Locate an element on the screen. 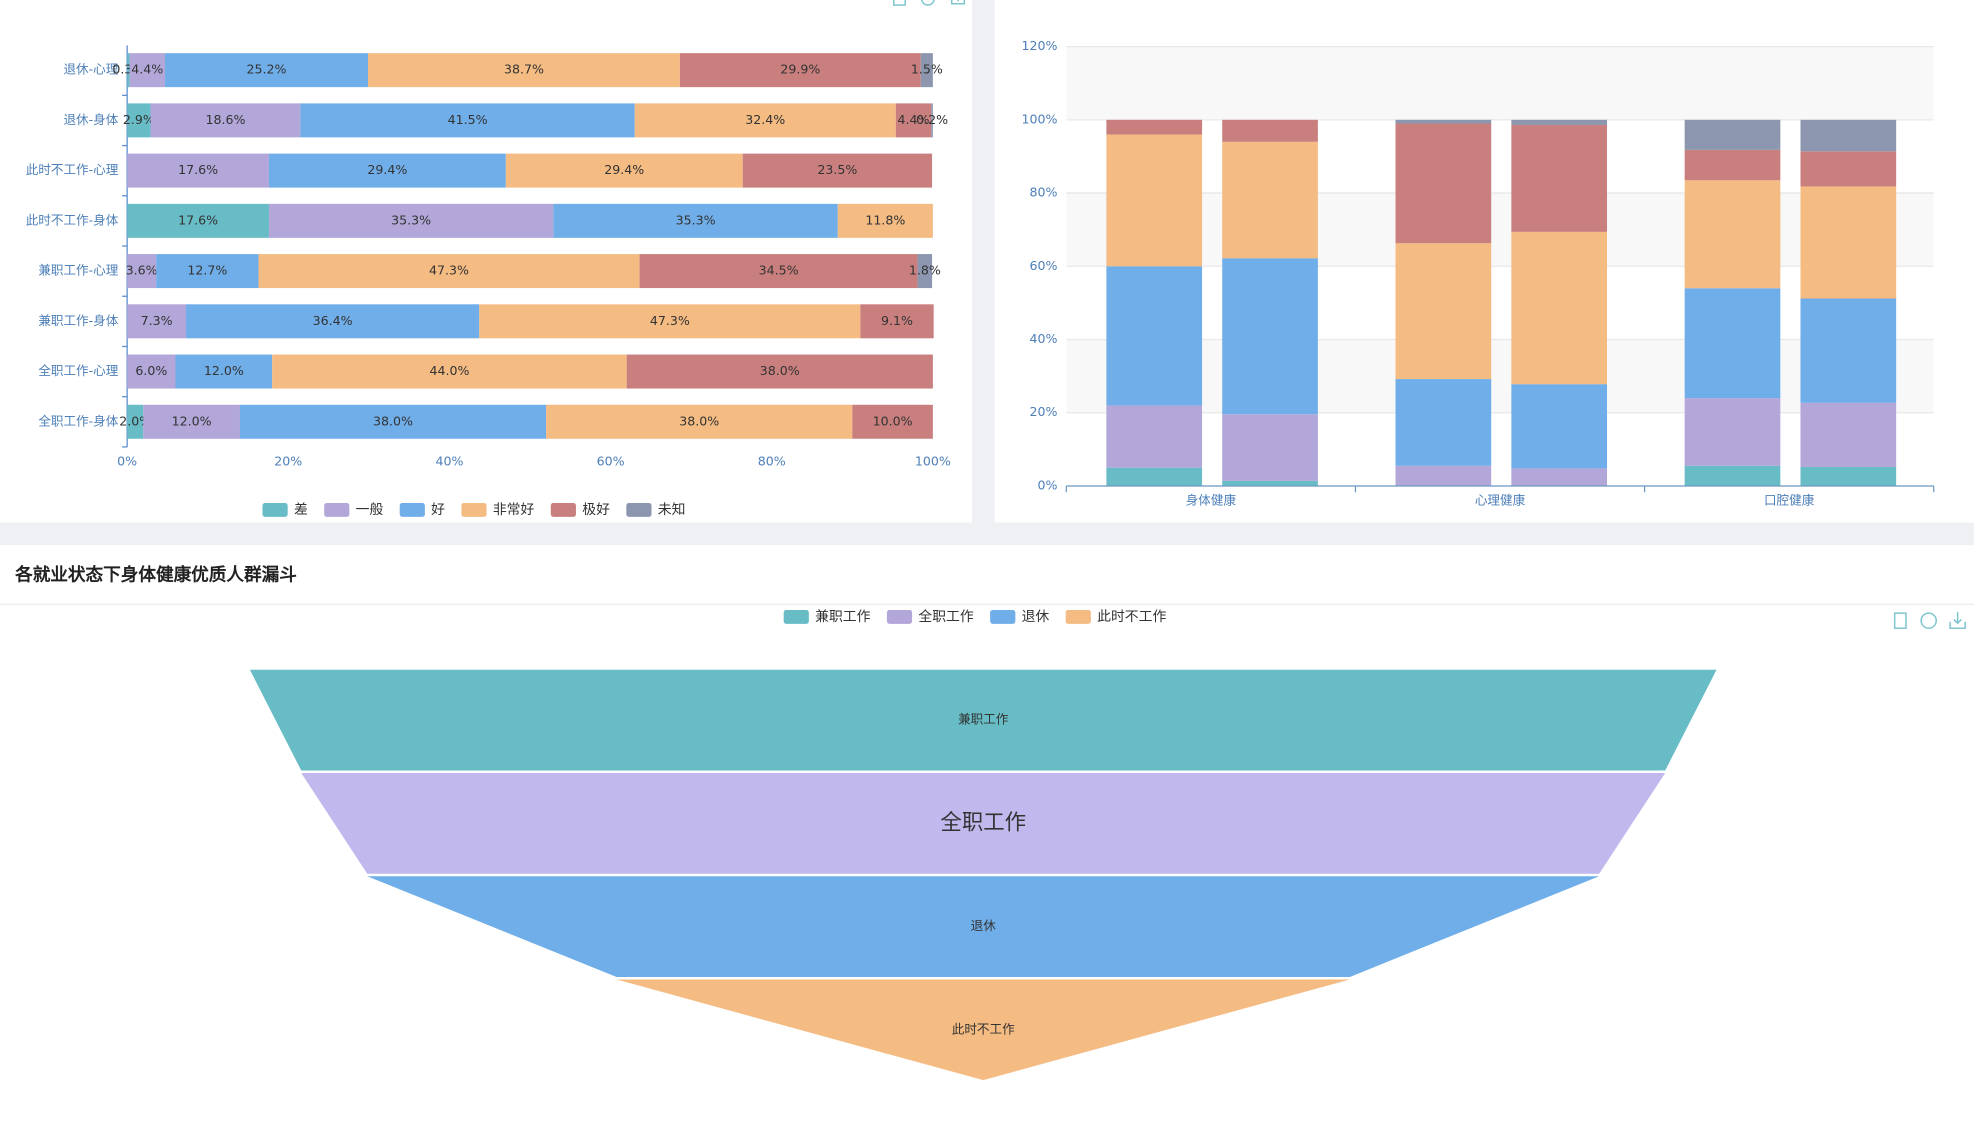 The height and width of the screenshot is (1139, 1974). y-tick-label: 60% is located at coordinates (1044, 265).